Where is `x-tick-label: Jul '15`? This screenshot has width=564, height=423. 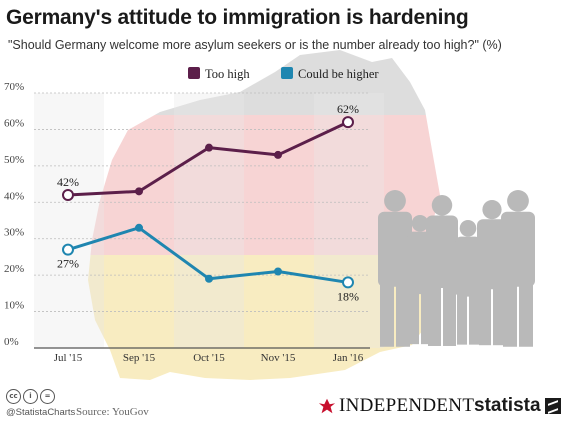
x-tick-label: Jul '15 is located at coordinates (68, 358).